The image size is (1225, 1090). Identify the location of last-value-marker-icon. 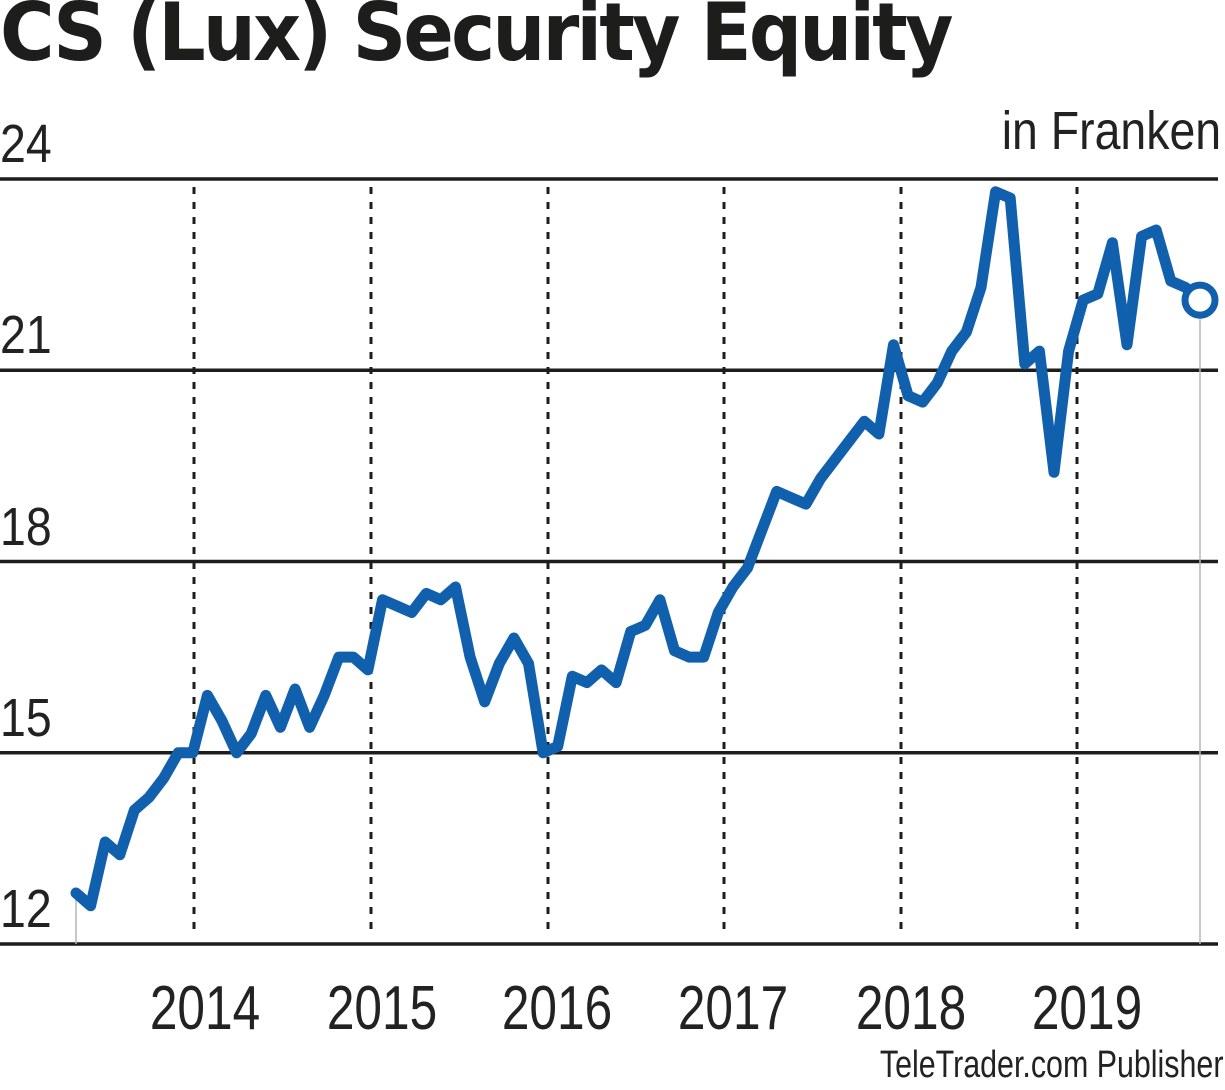
(1200, 300).